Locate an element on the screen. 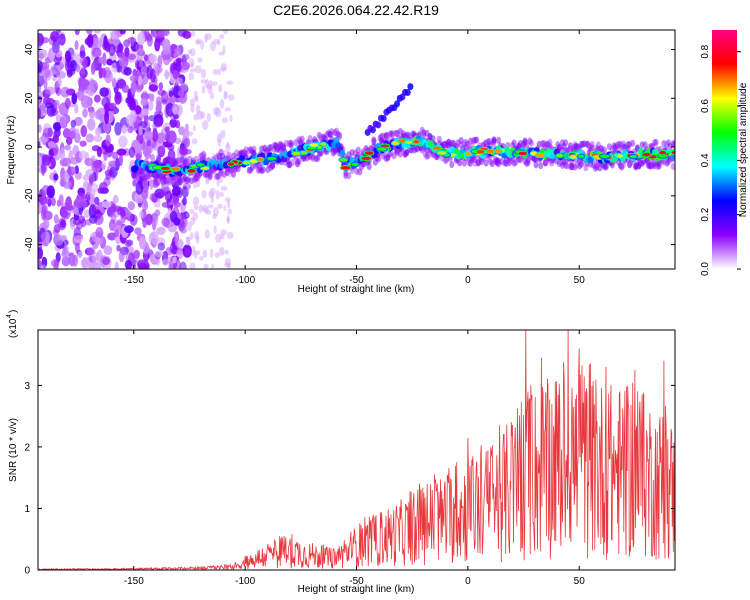  spectrogram-x-tick-label: -50 is located at coordinates (356, 280).